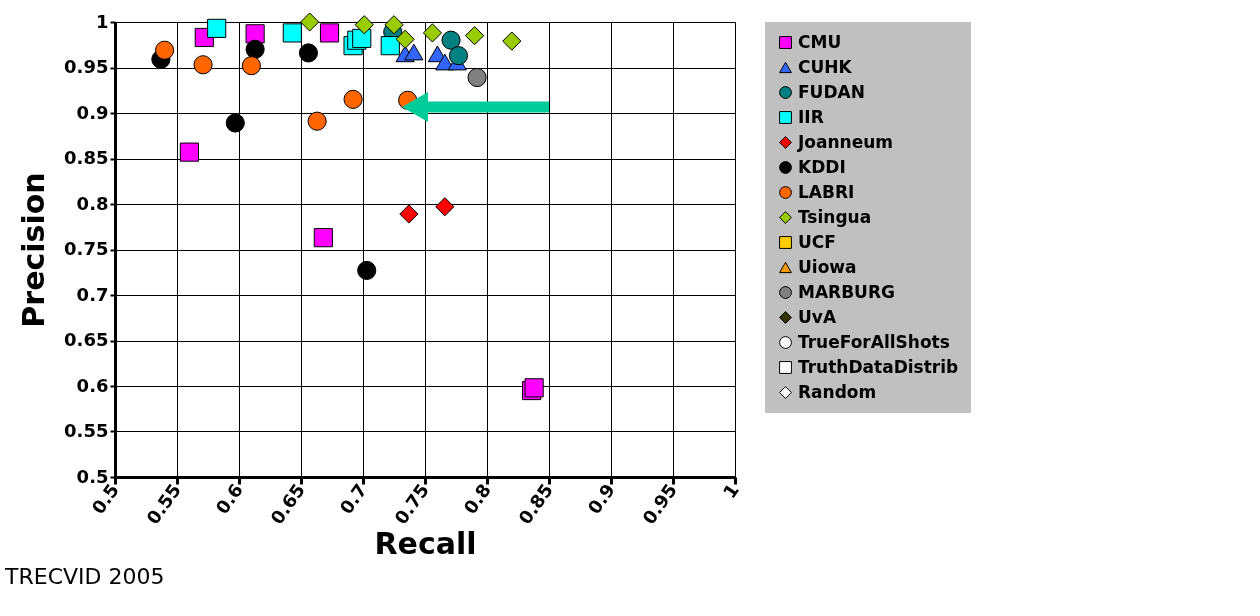 The width and height of the screenshot is (1260, 616). Describe the element at coordinates (827, 266) in the screenshot. I see `legend-label: Uiowa` at that location.